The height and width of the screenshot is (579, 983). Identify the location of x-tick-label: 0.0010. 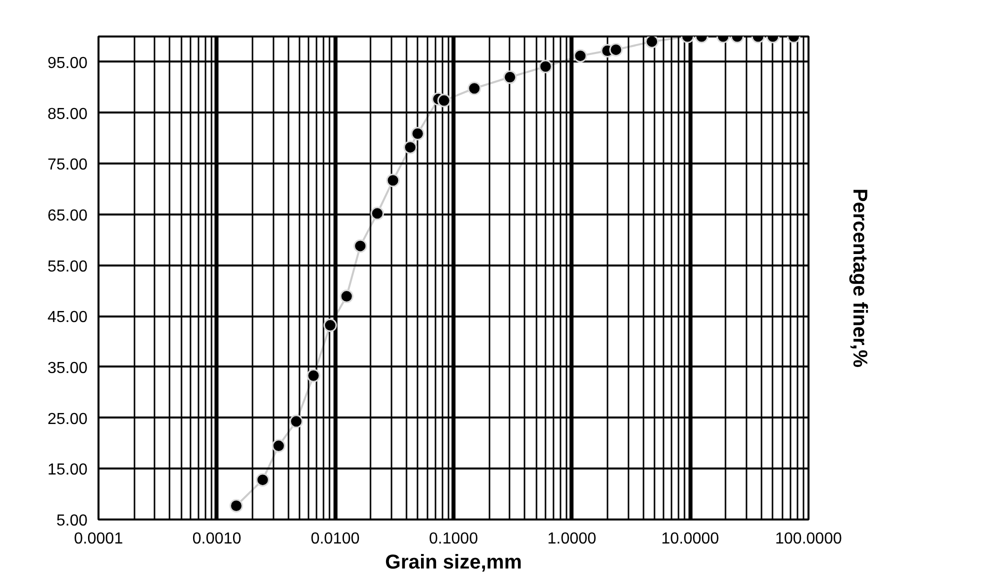
(217, 539).